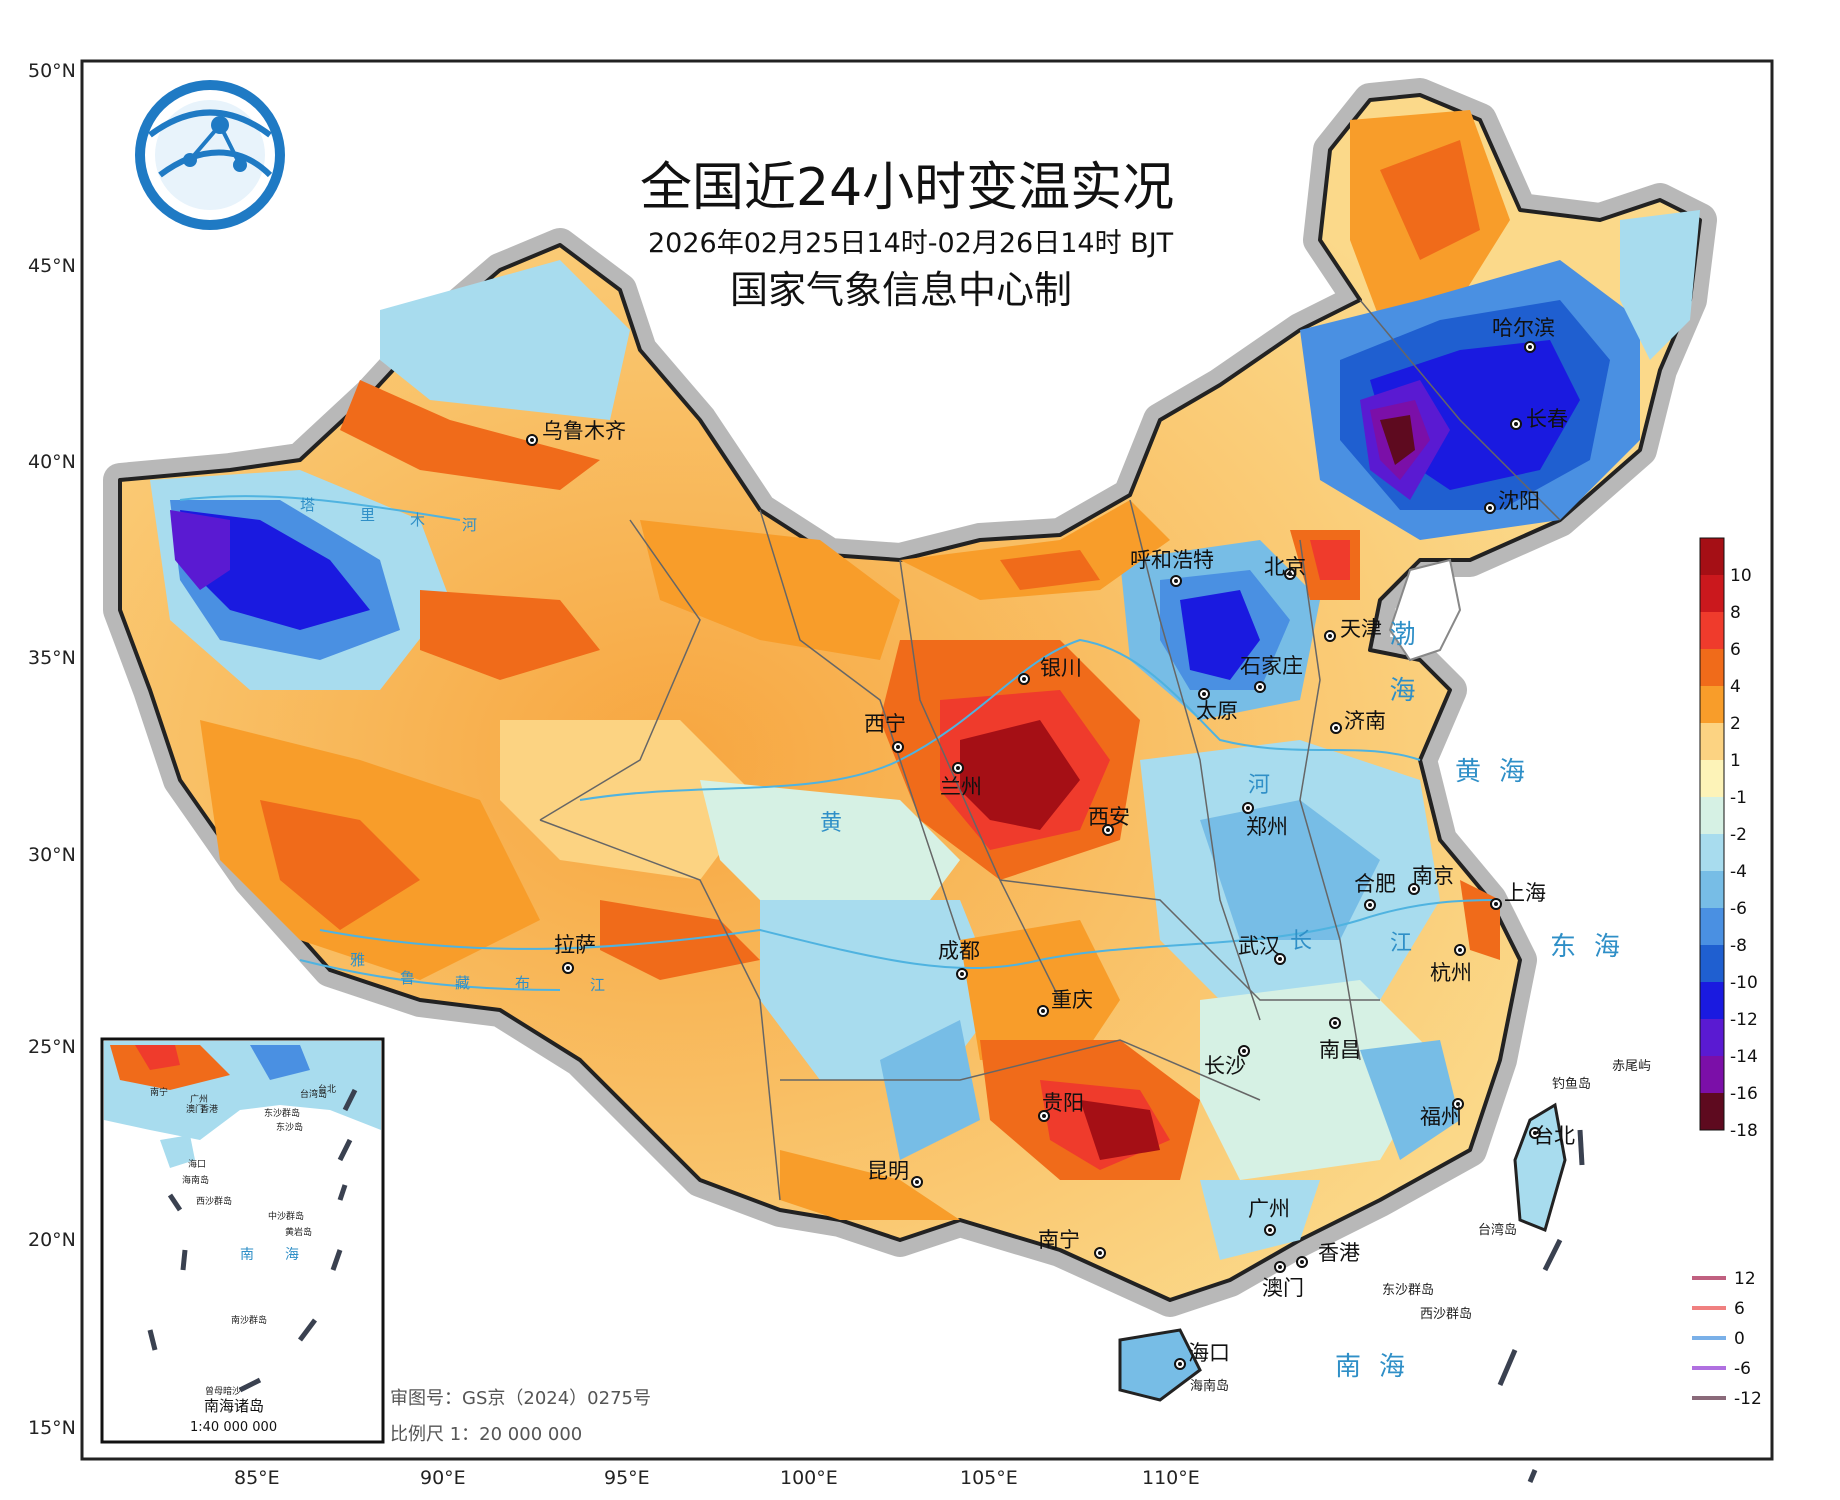 The width and height of the screenshot is (1840, 1500). I want to click on taiwan-island, so click(1540, 1167).